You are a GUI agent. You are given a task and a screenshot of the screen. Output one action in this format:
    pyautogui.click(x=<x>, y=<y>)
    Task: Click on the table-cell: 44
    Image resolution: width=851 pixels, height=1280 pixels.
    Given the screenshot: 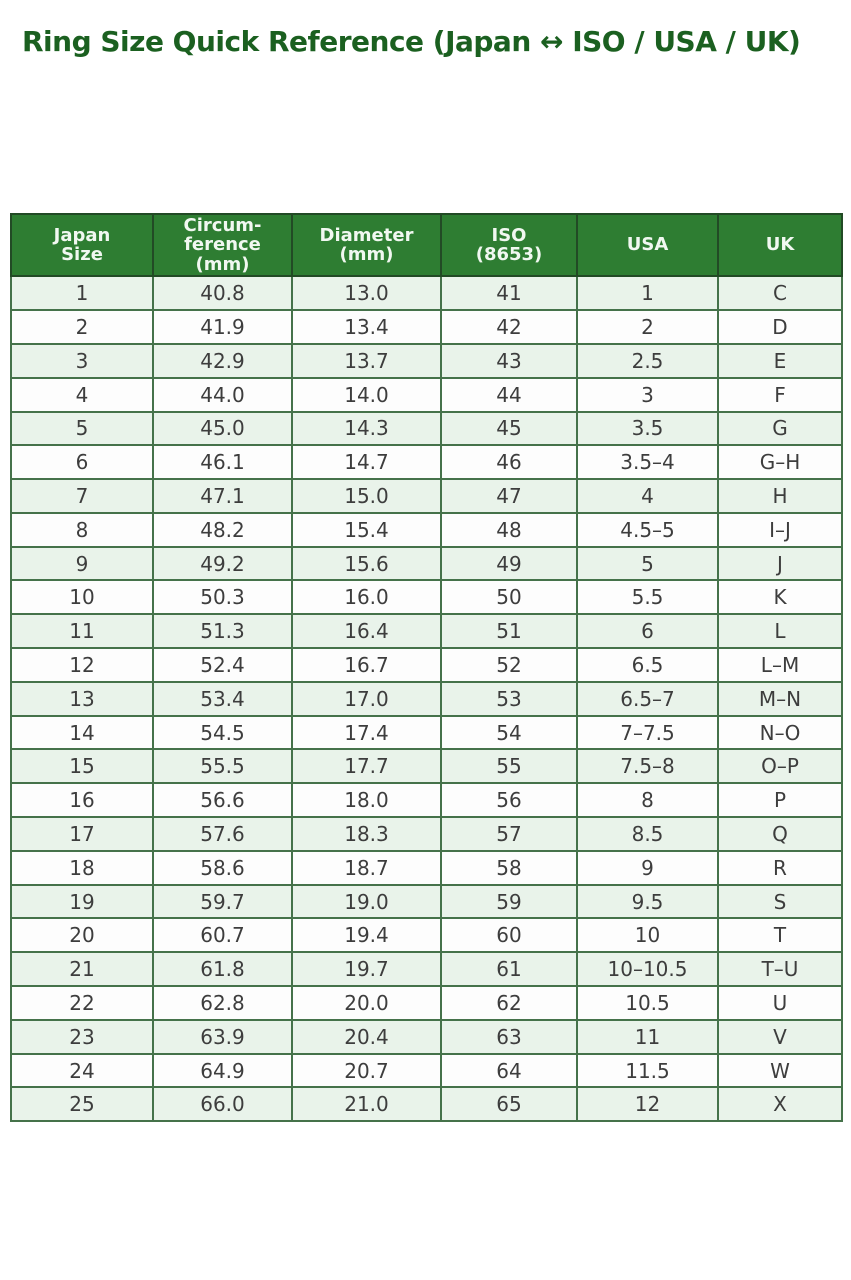 What is the action you would take?
    pyautogui.click(x=509, y=394)
    